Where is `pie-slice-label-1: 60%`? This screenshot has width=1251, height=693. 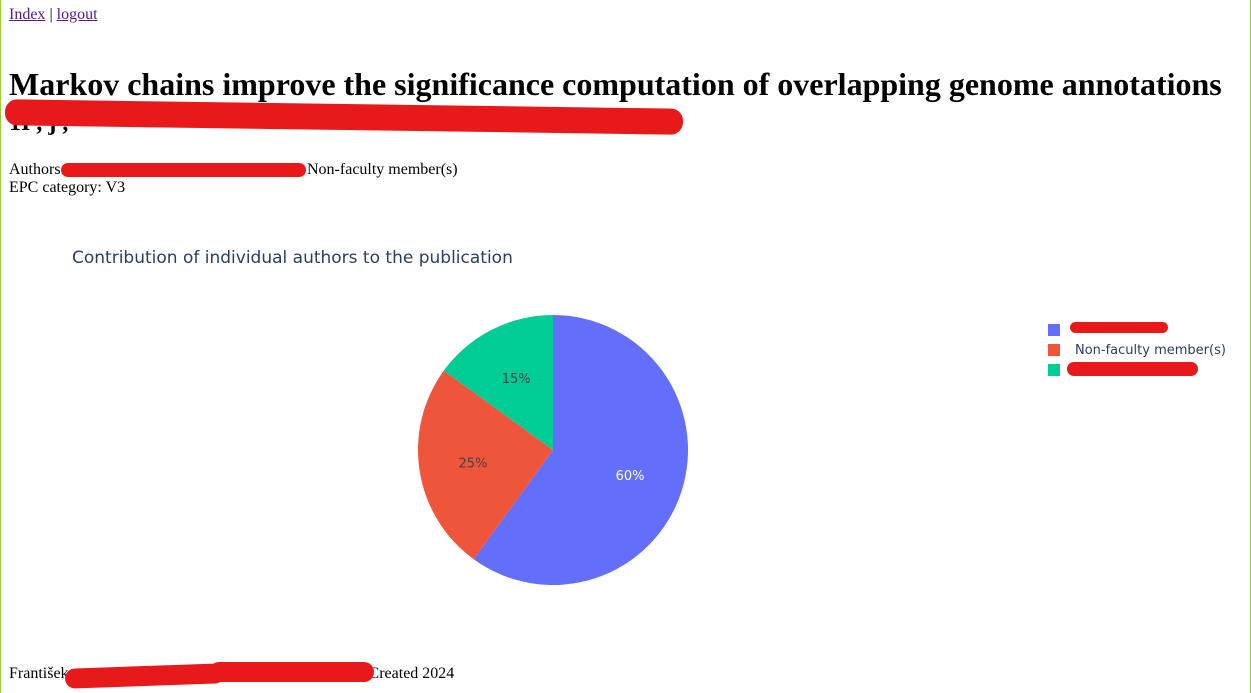
pie-slice-label-1: 60% is located at coordinates (630, 476).